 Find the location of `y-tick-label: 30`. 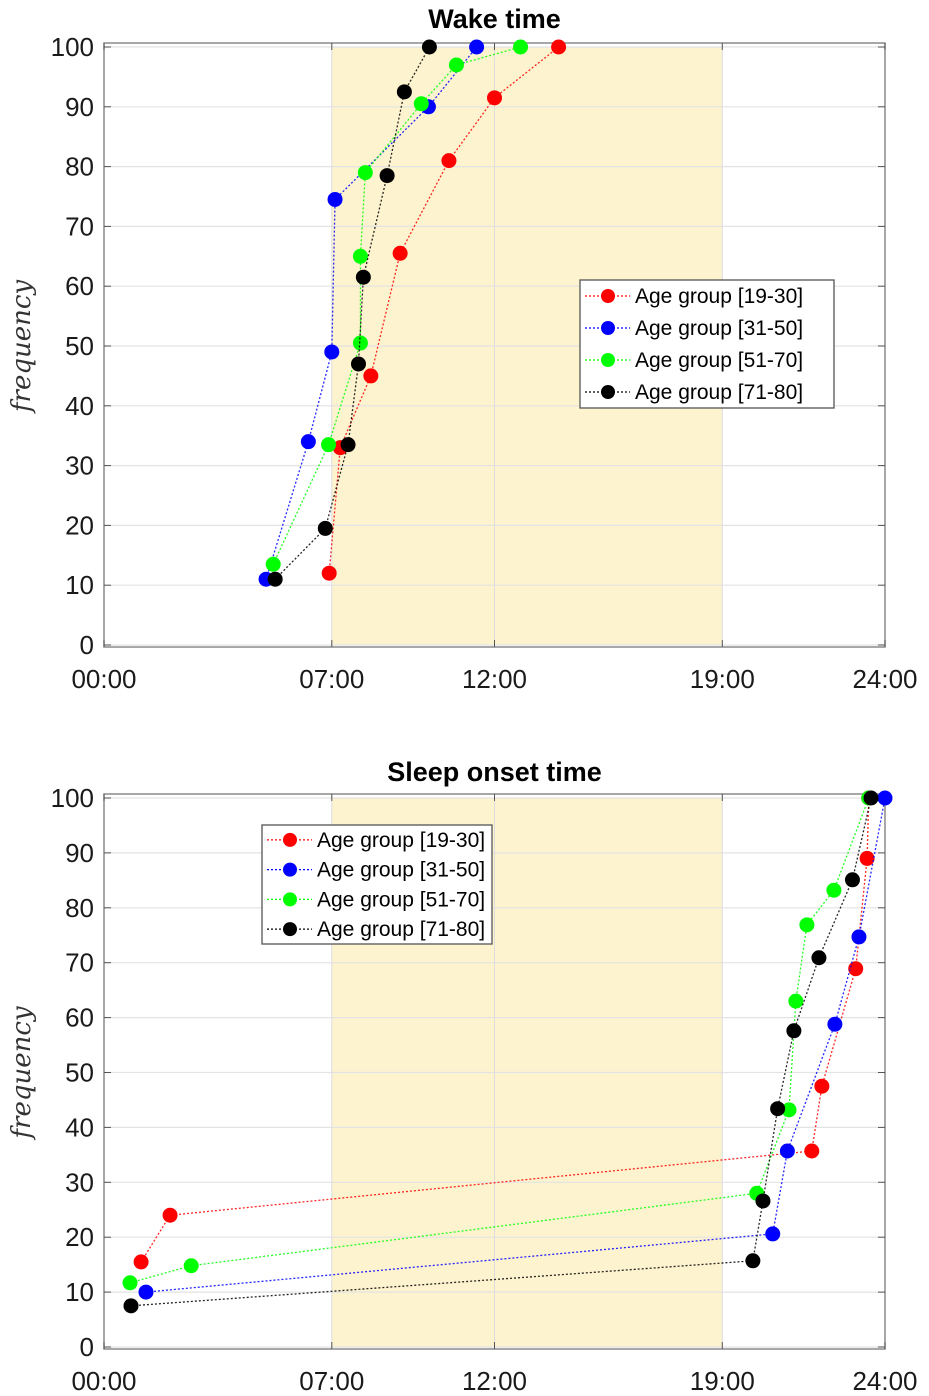

y-tick-label: 30 is located at coordinates (79, 1182).